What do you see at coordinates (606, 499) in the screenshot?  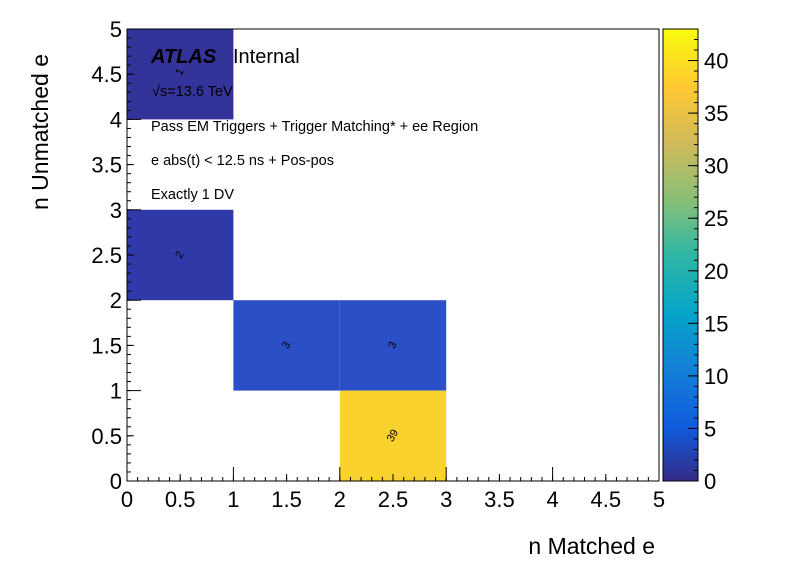 I see `x-tick-label: 4.5` at bounding box center [606, 499].